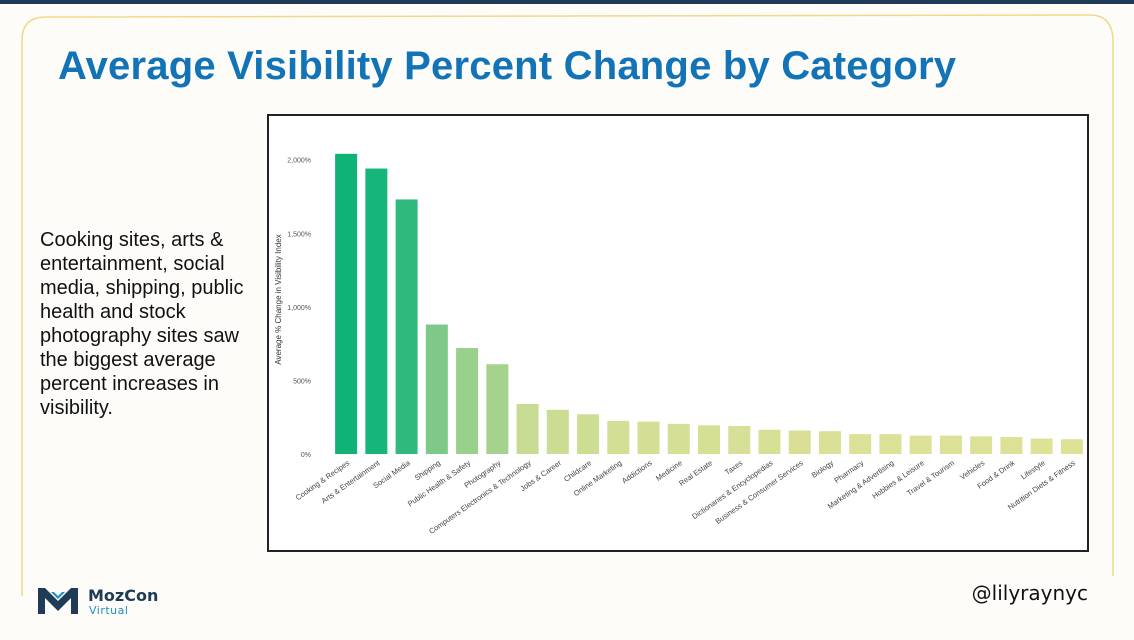 This screenshot has width=1134, height=640. I want to click on y-axis-label: Average % Change in Visibility Index, so click(278, 299).